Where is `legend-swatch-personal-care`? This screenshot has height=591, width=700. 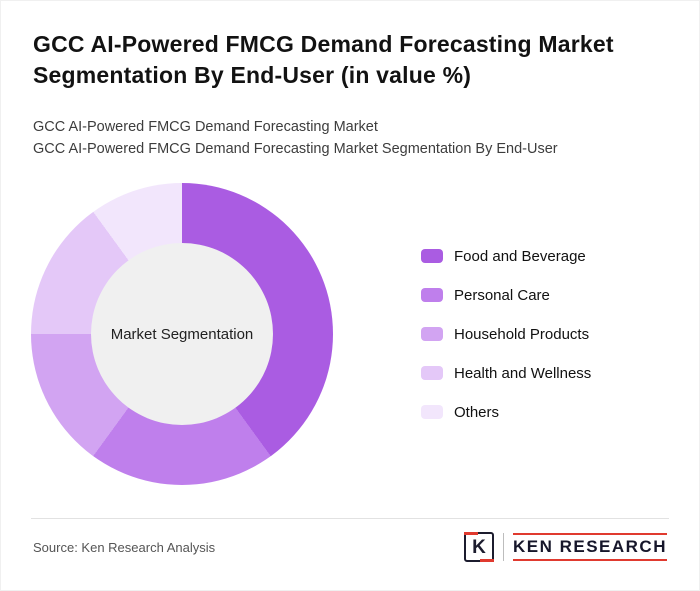
legend-swatch-personal-care is located at coordinates (432, 295).